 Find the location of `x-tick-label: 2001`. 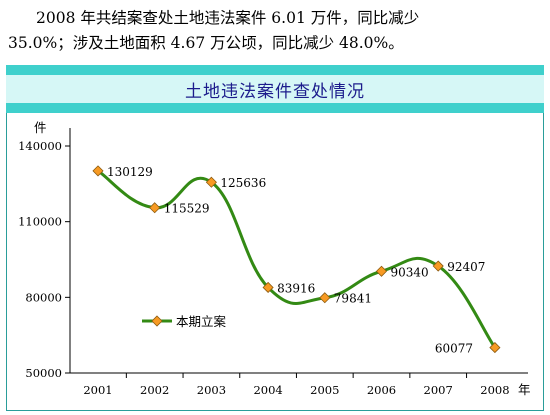

x-tick-label: 2001 is located at coordinates (97, 390).